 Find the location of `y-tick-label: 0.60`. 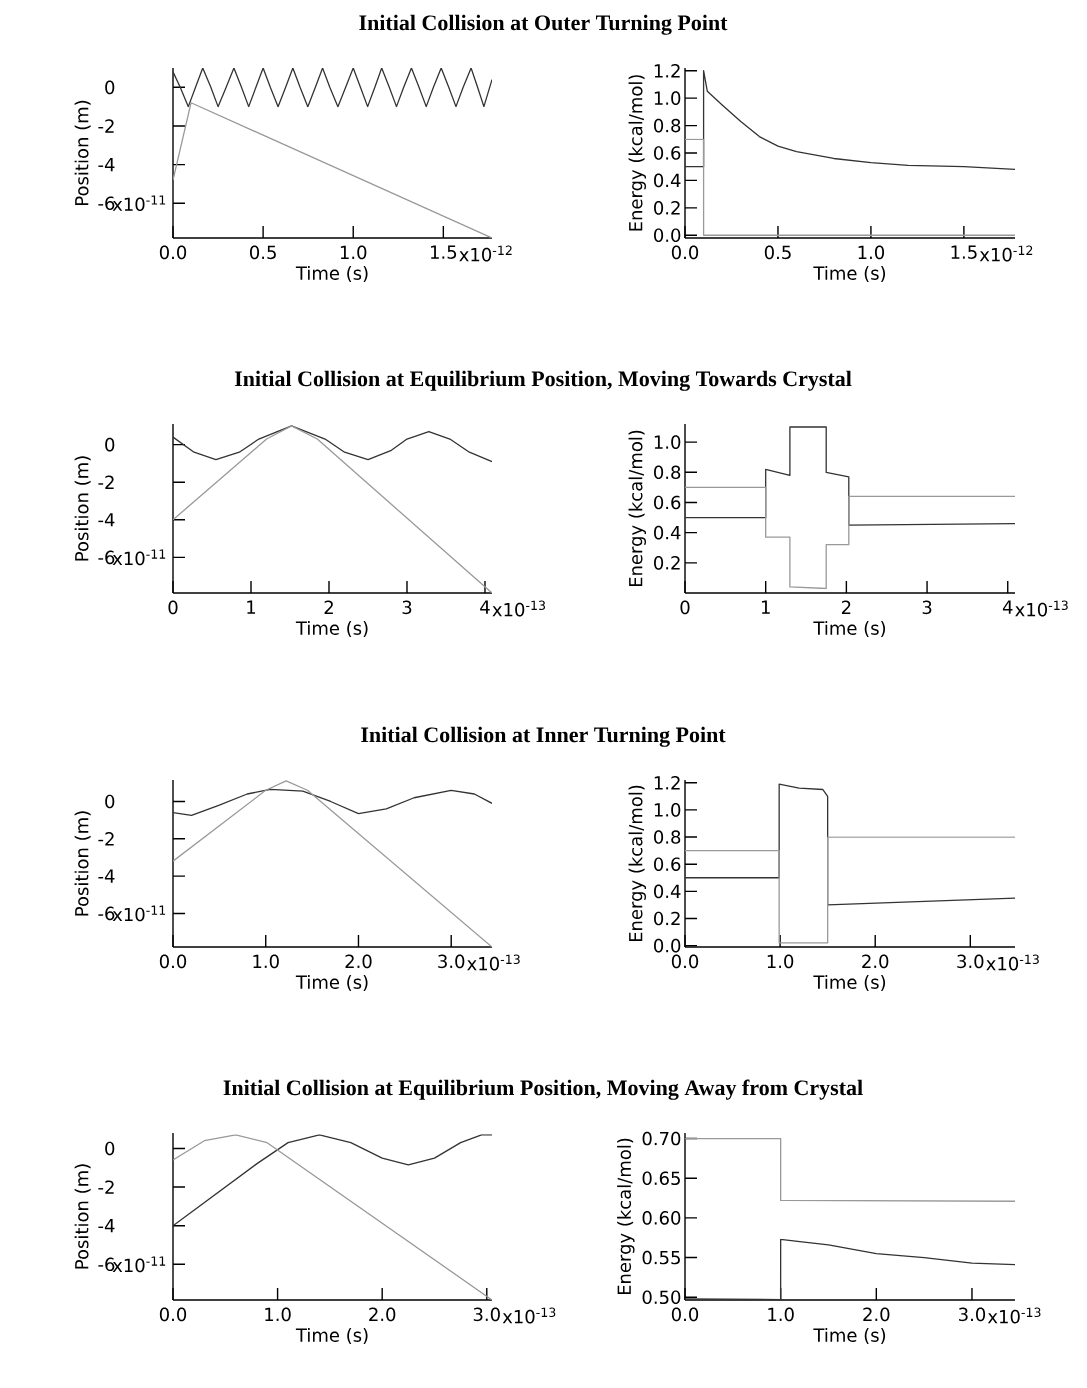

y-tick-label: 0.60 is located at coordinates (661, 1218).